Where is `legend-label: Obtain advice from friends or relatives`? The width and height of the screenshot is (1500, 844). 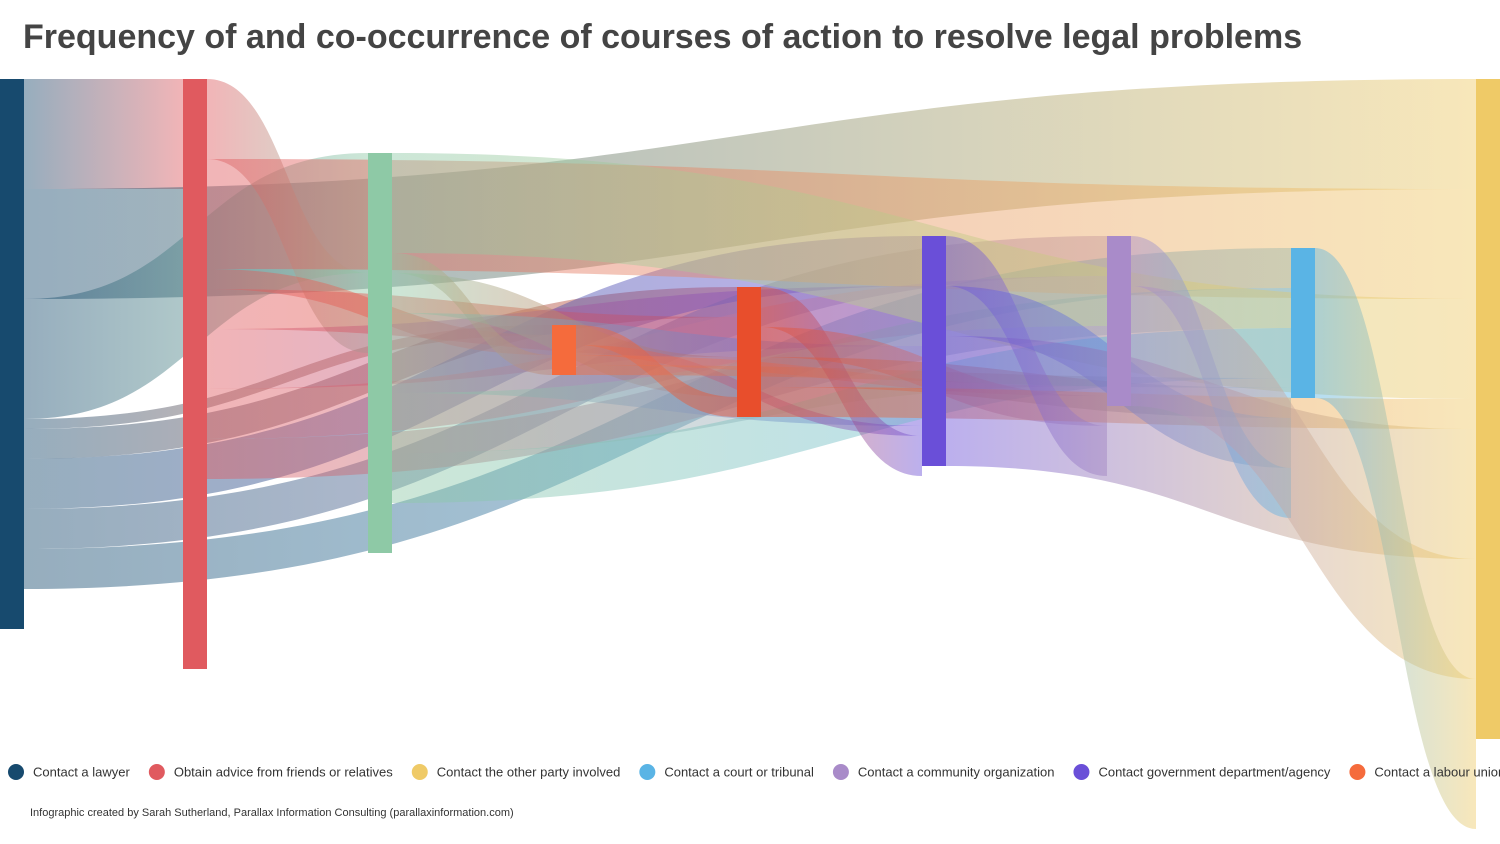 legend-label: Obtain advice from friends or relatives is located at coordinates (283, 771).